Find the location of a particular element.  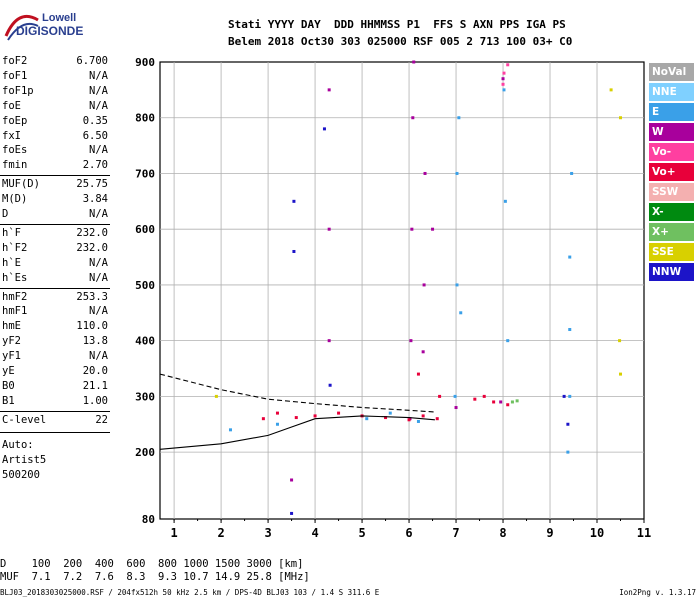

y-tick-label: 800 is located at coordinates (145, 118).